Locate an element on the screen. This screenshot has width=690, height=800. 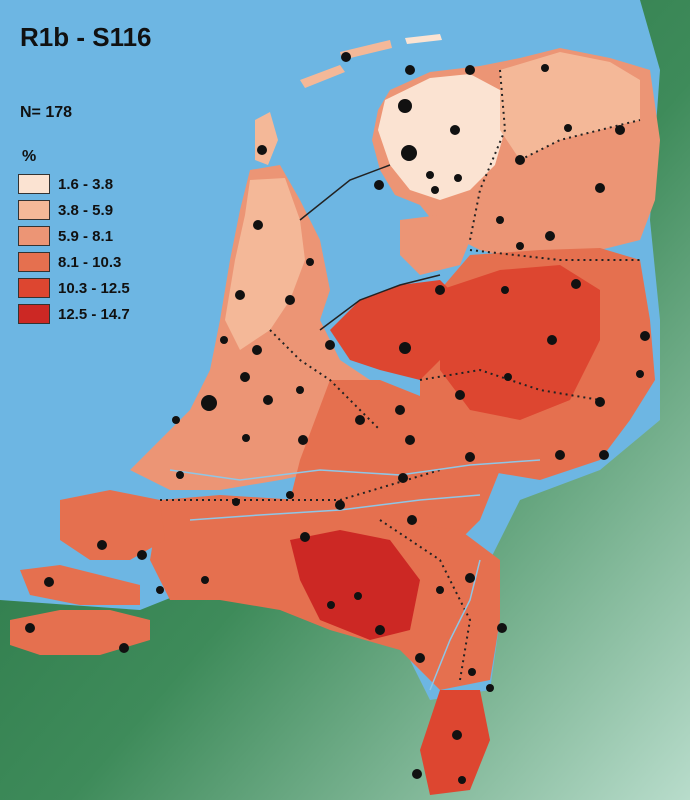
region-frisia-mid is located at coordinates (570, 106).